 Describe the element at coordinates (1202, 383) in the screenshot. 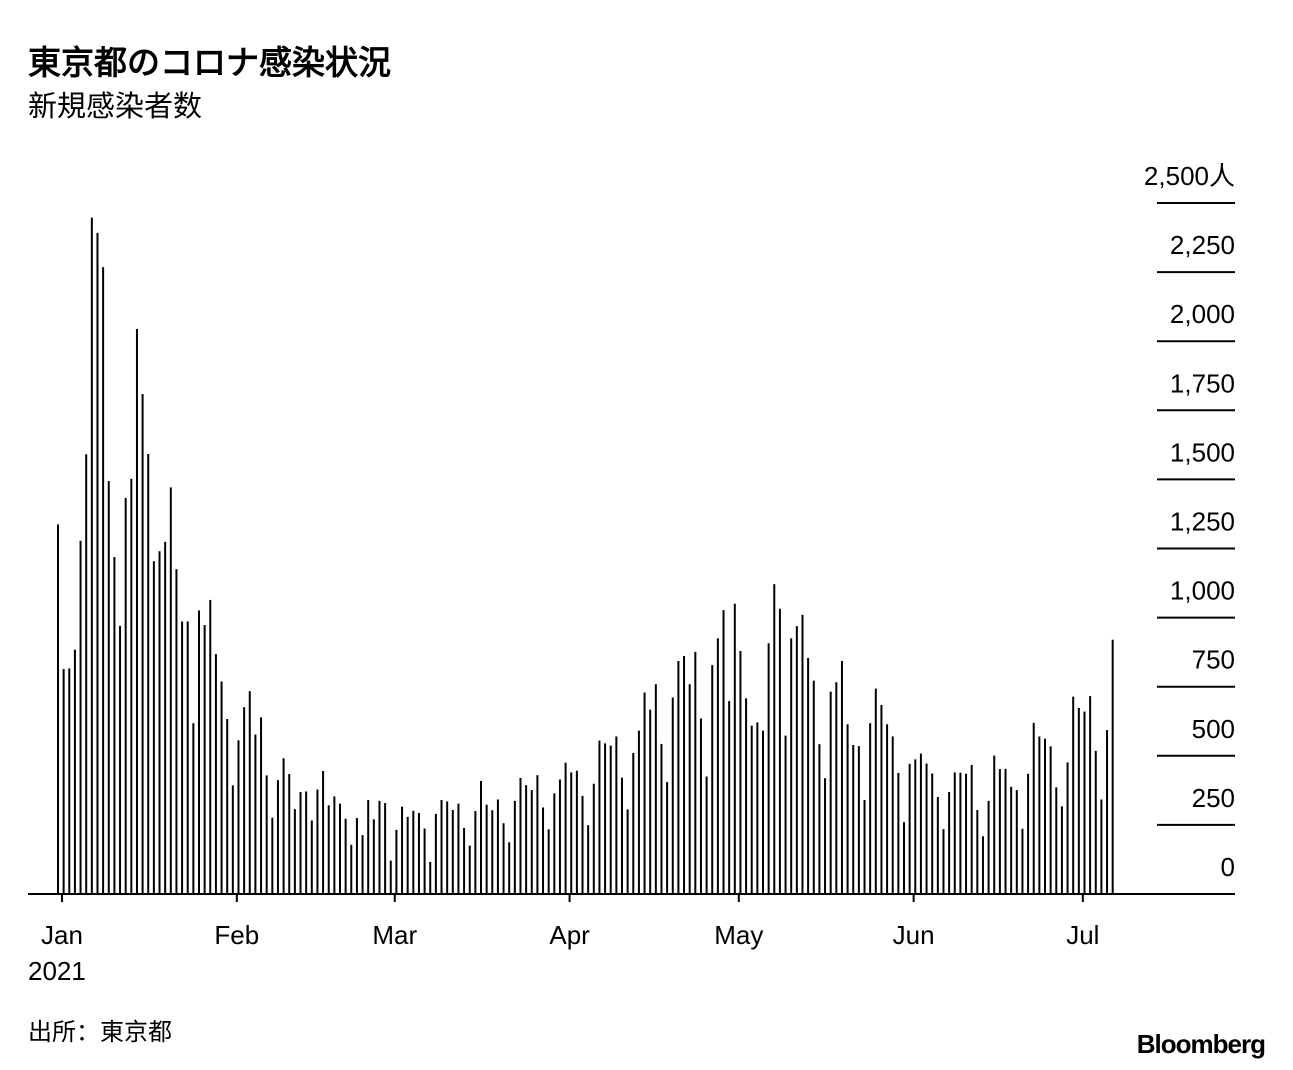

I see `y-tick-label: 1,750` at that location.